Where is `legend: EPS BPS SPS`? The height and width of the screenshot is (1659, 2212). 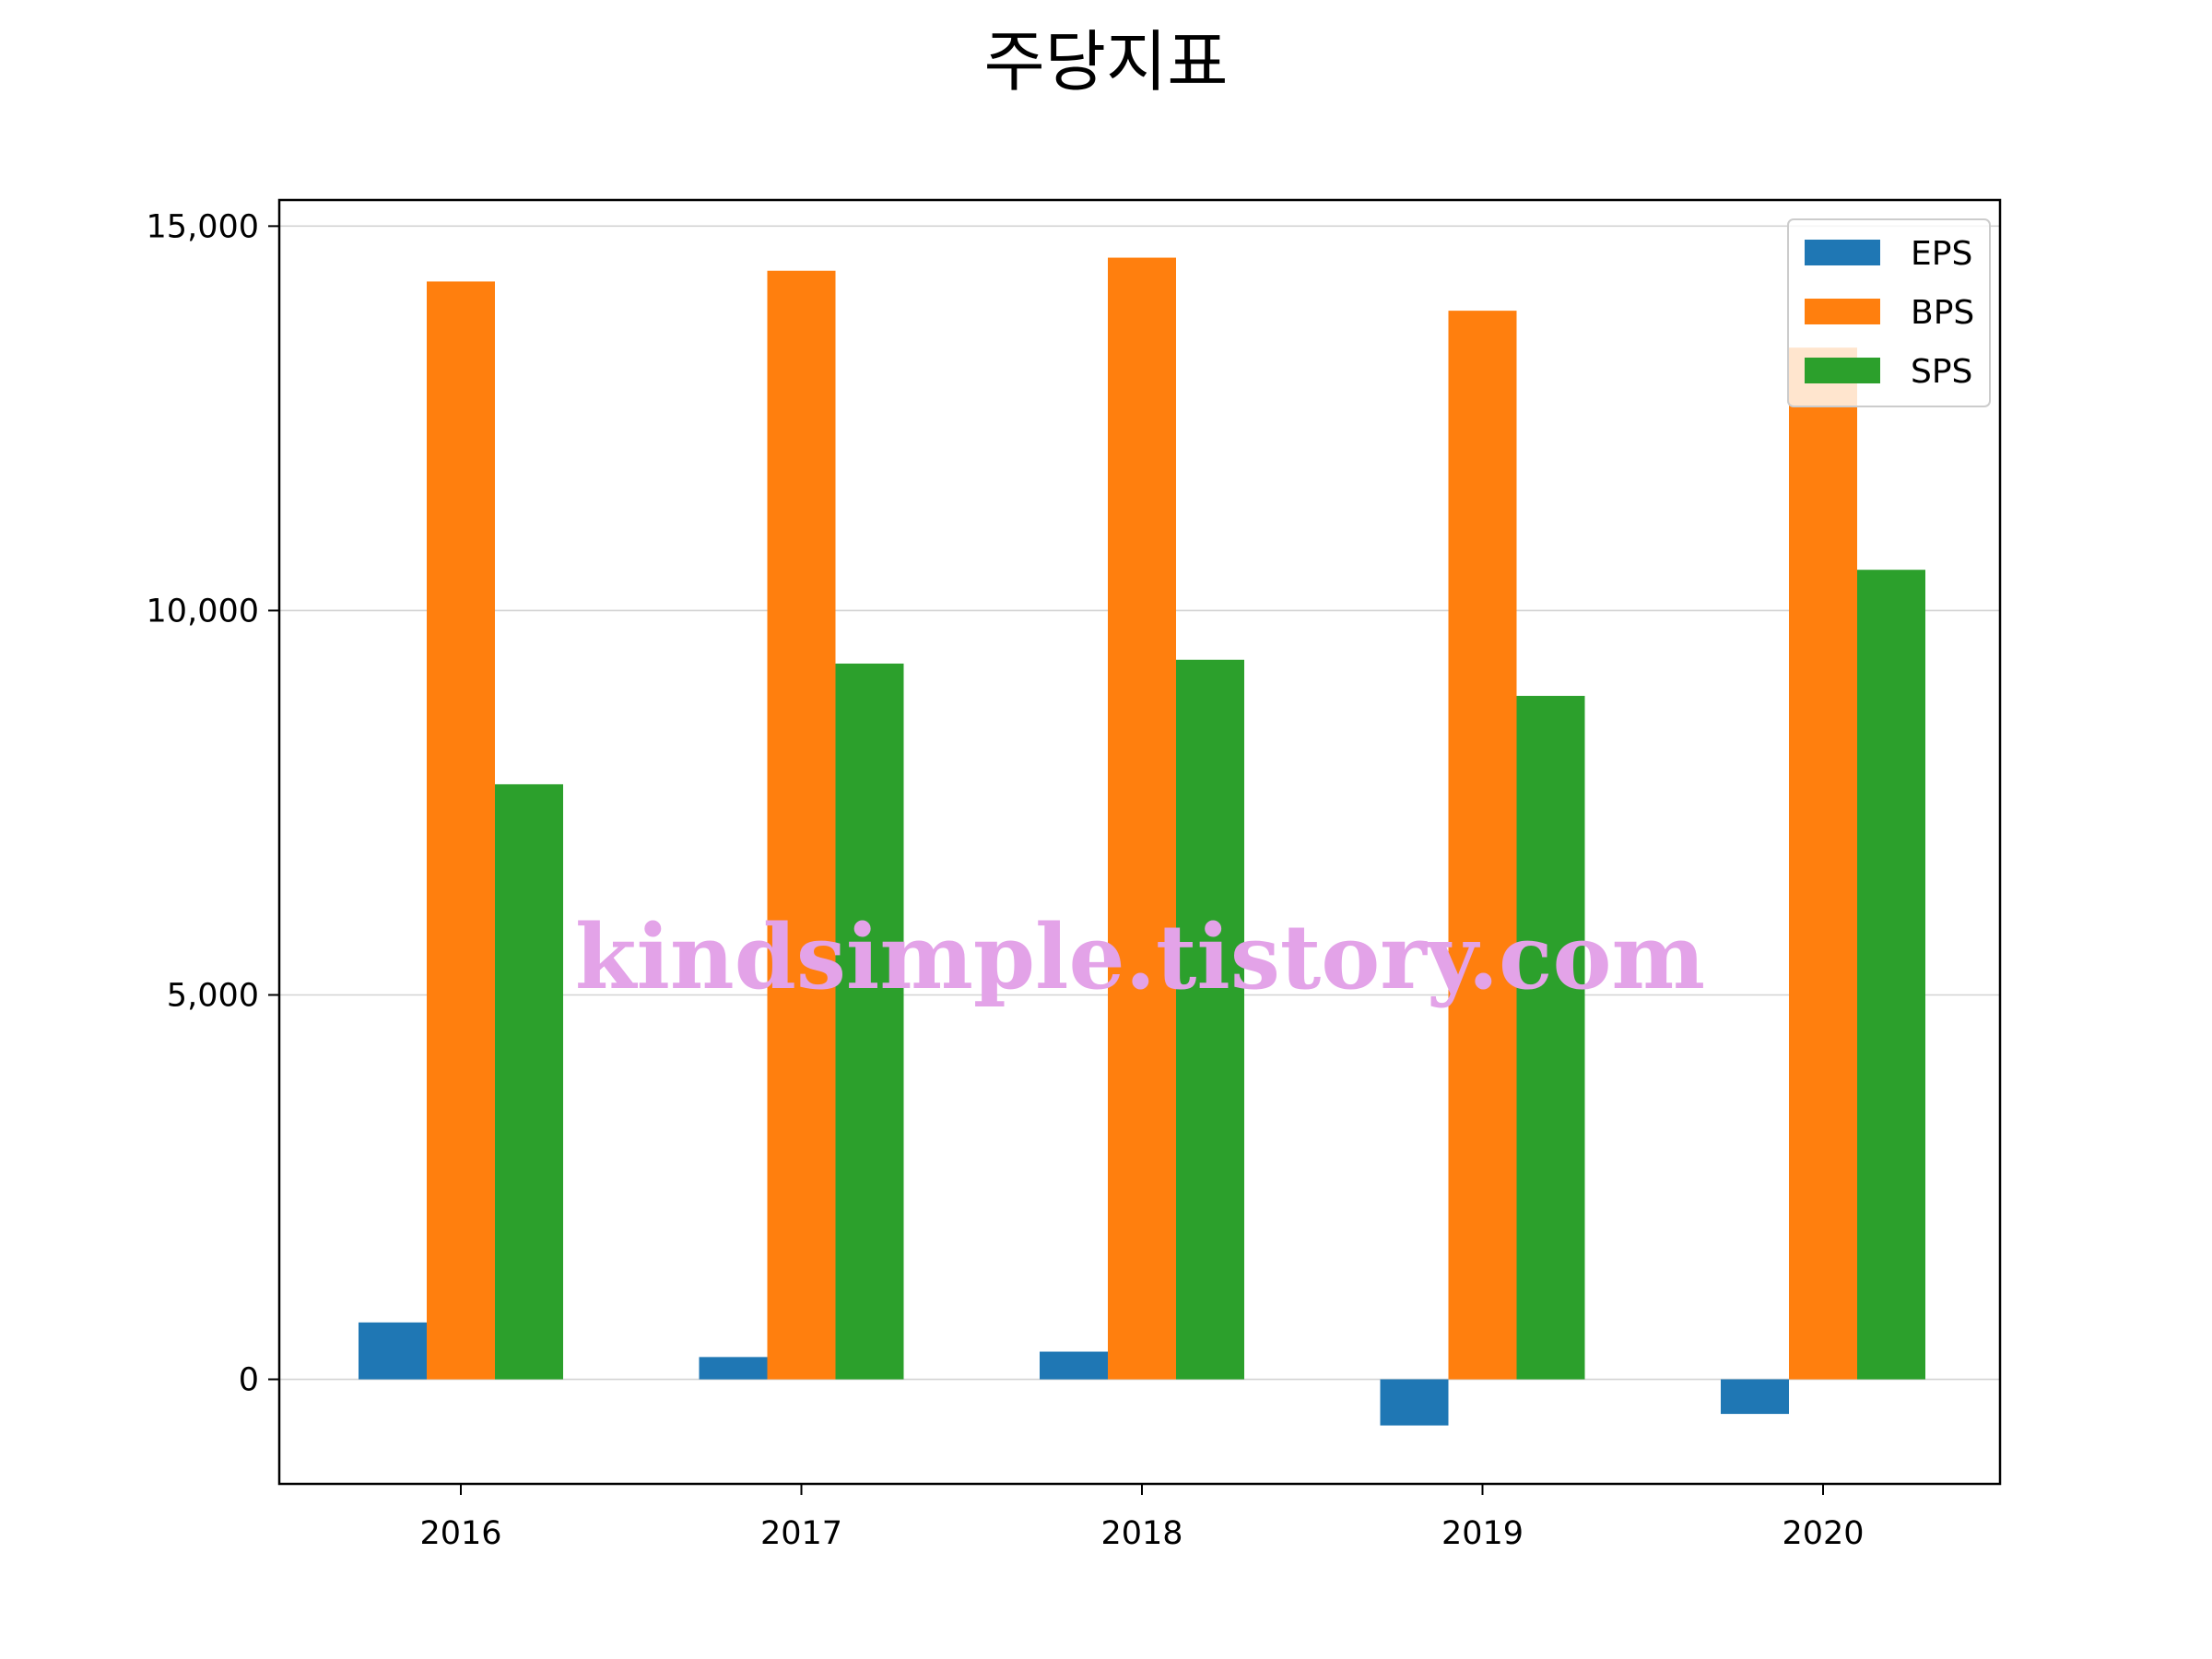 legend: EPS BPS SPS is located at coordinates (1889, 312).